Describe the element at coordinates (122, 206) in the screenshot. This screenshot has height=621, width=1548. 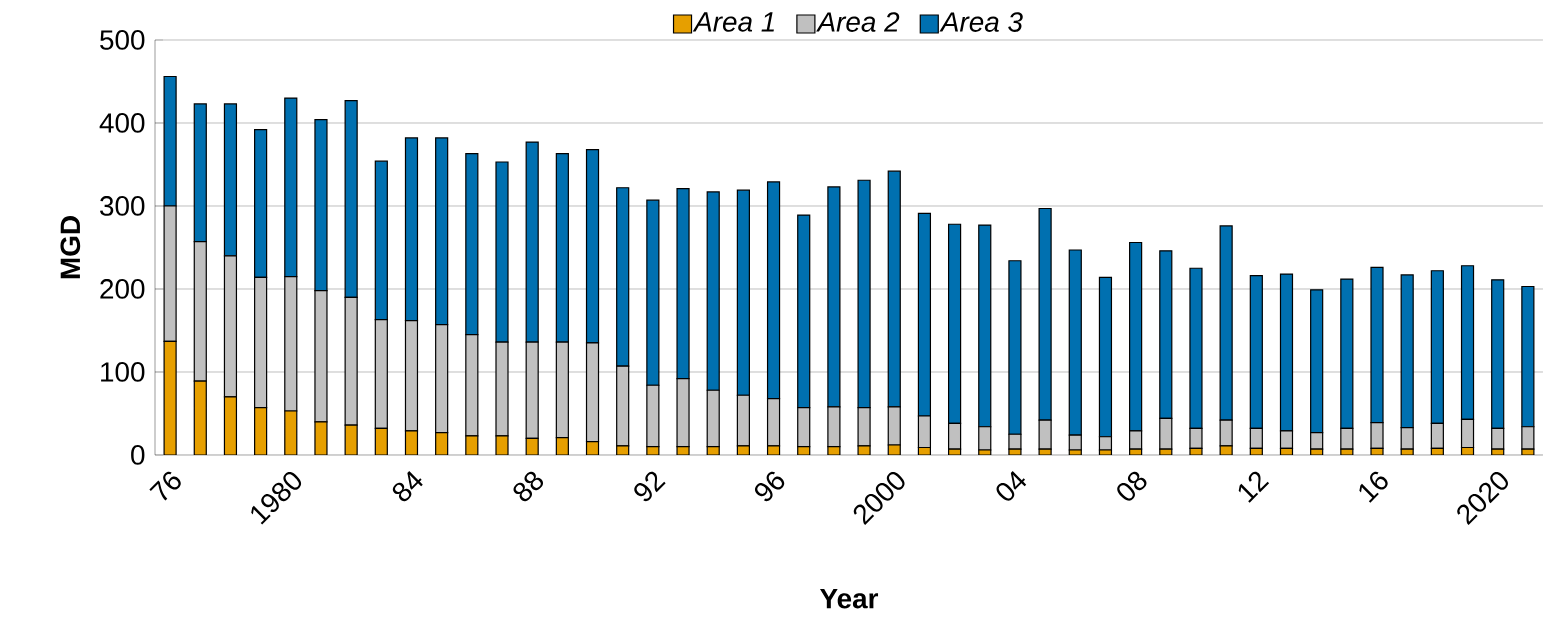
I see `y-tick-label: 300` at that location.